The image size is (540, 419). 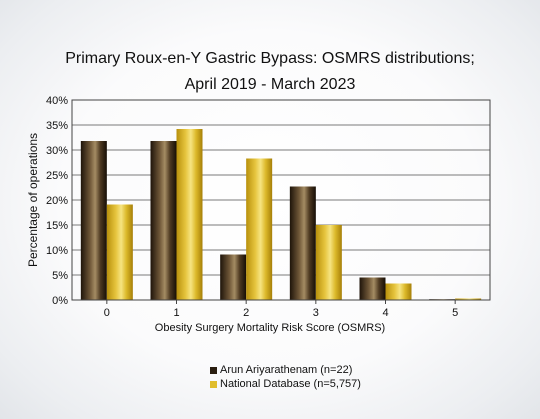 What do you see at coordinates (60, 301) in the screenshot?
I see `y-tick-label-0: 0%` at bounding box center [60, 301].